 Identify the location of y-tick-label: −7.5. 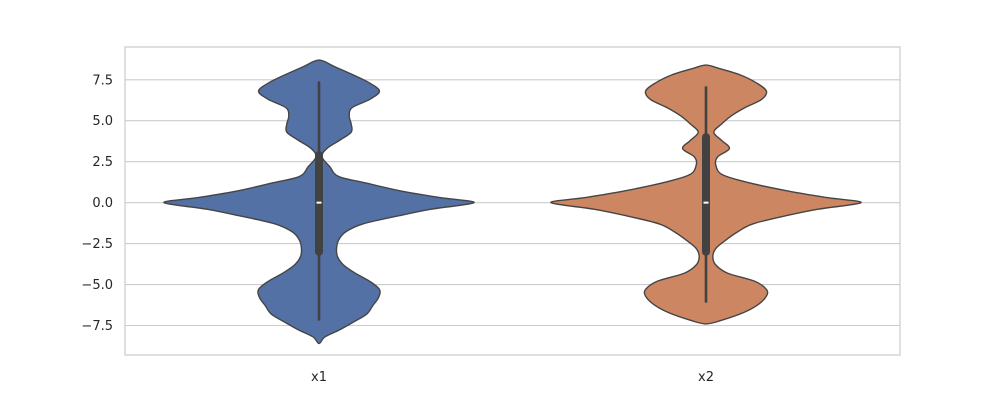
(97, 326).